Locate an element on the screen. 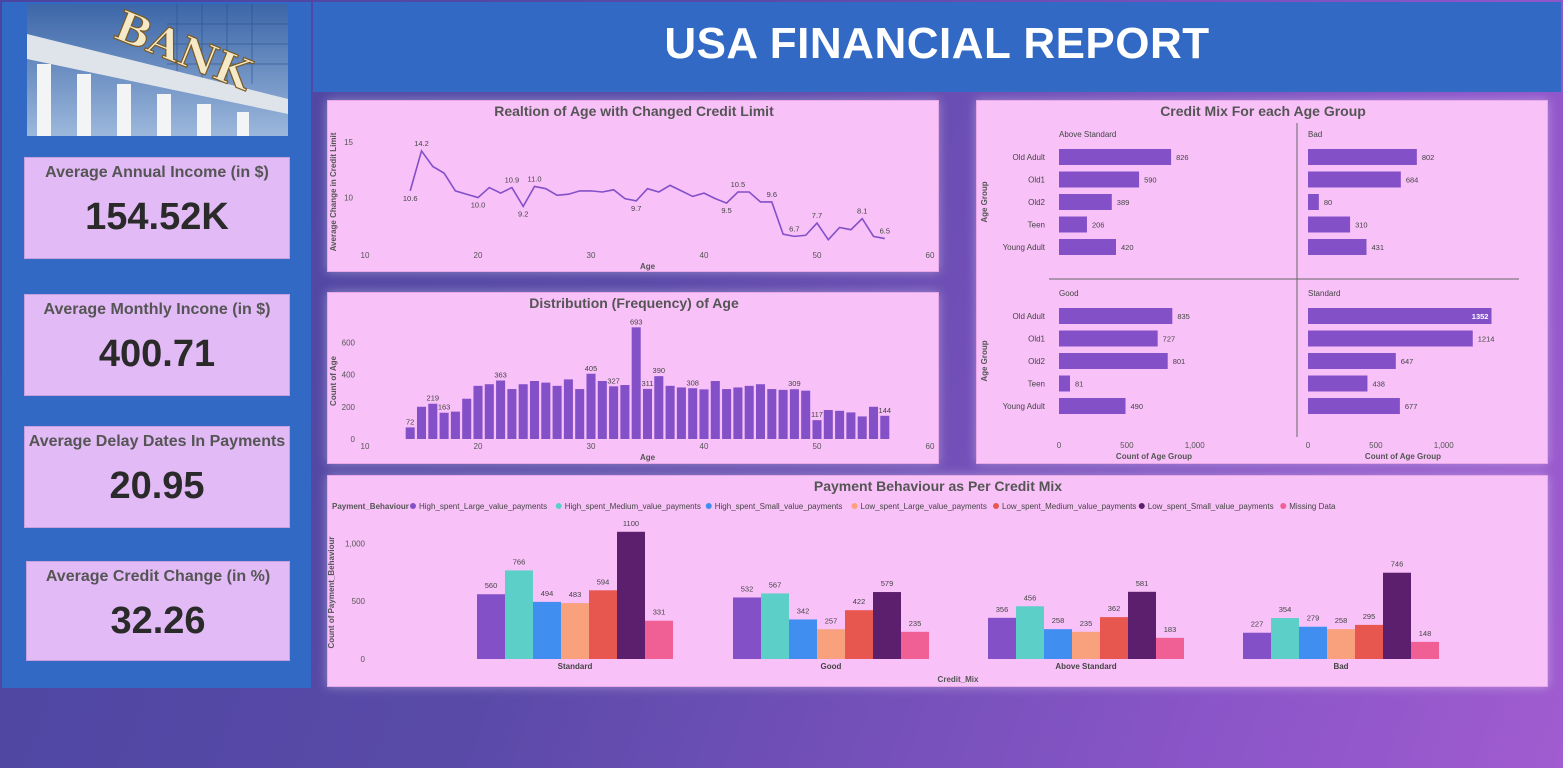  legend-title: Payment_Behaviour is located at coordinates (370, 506).